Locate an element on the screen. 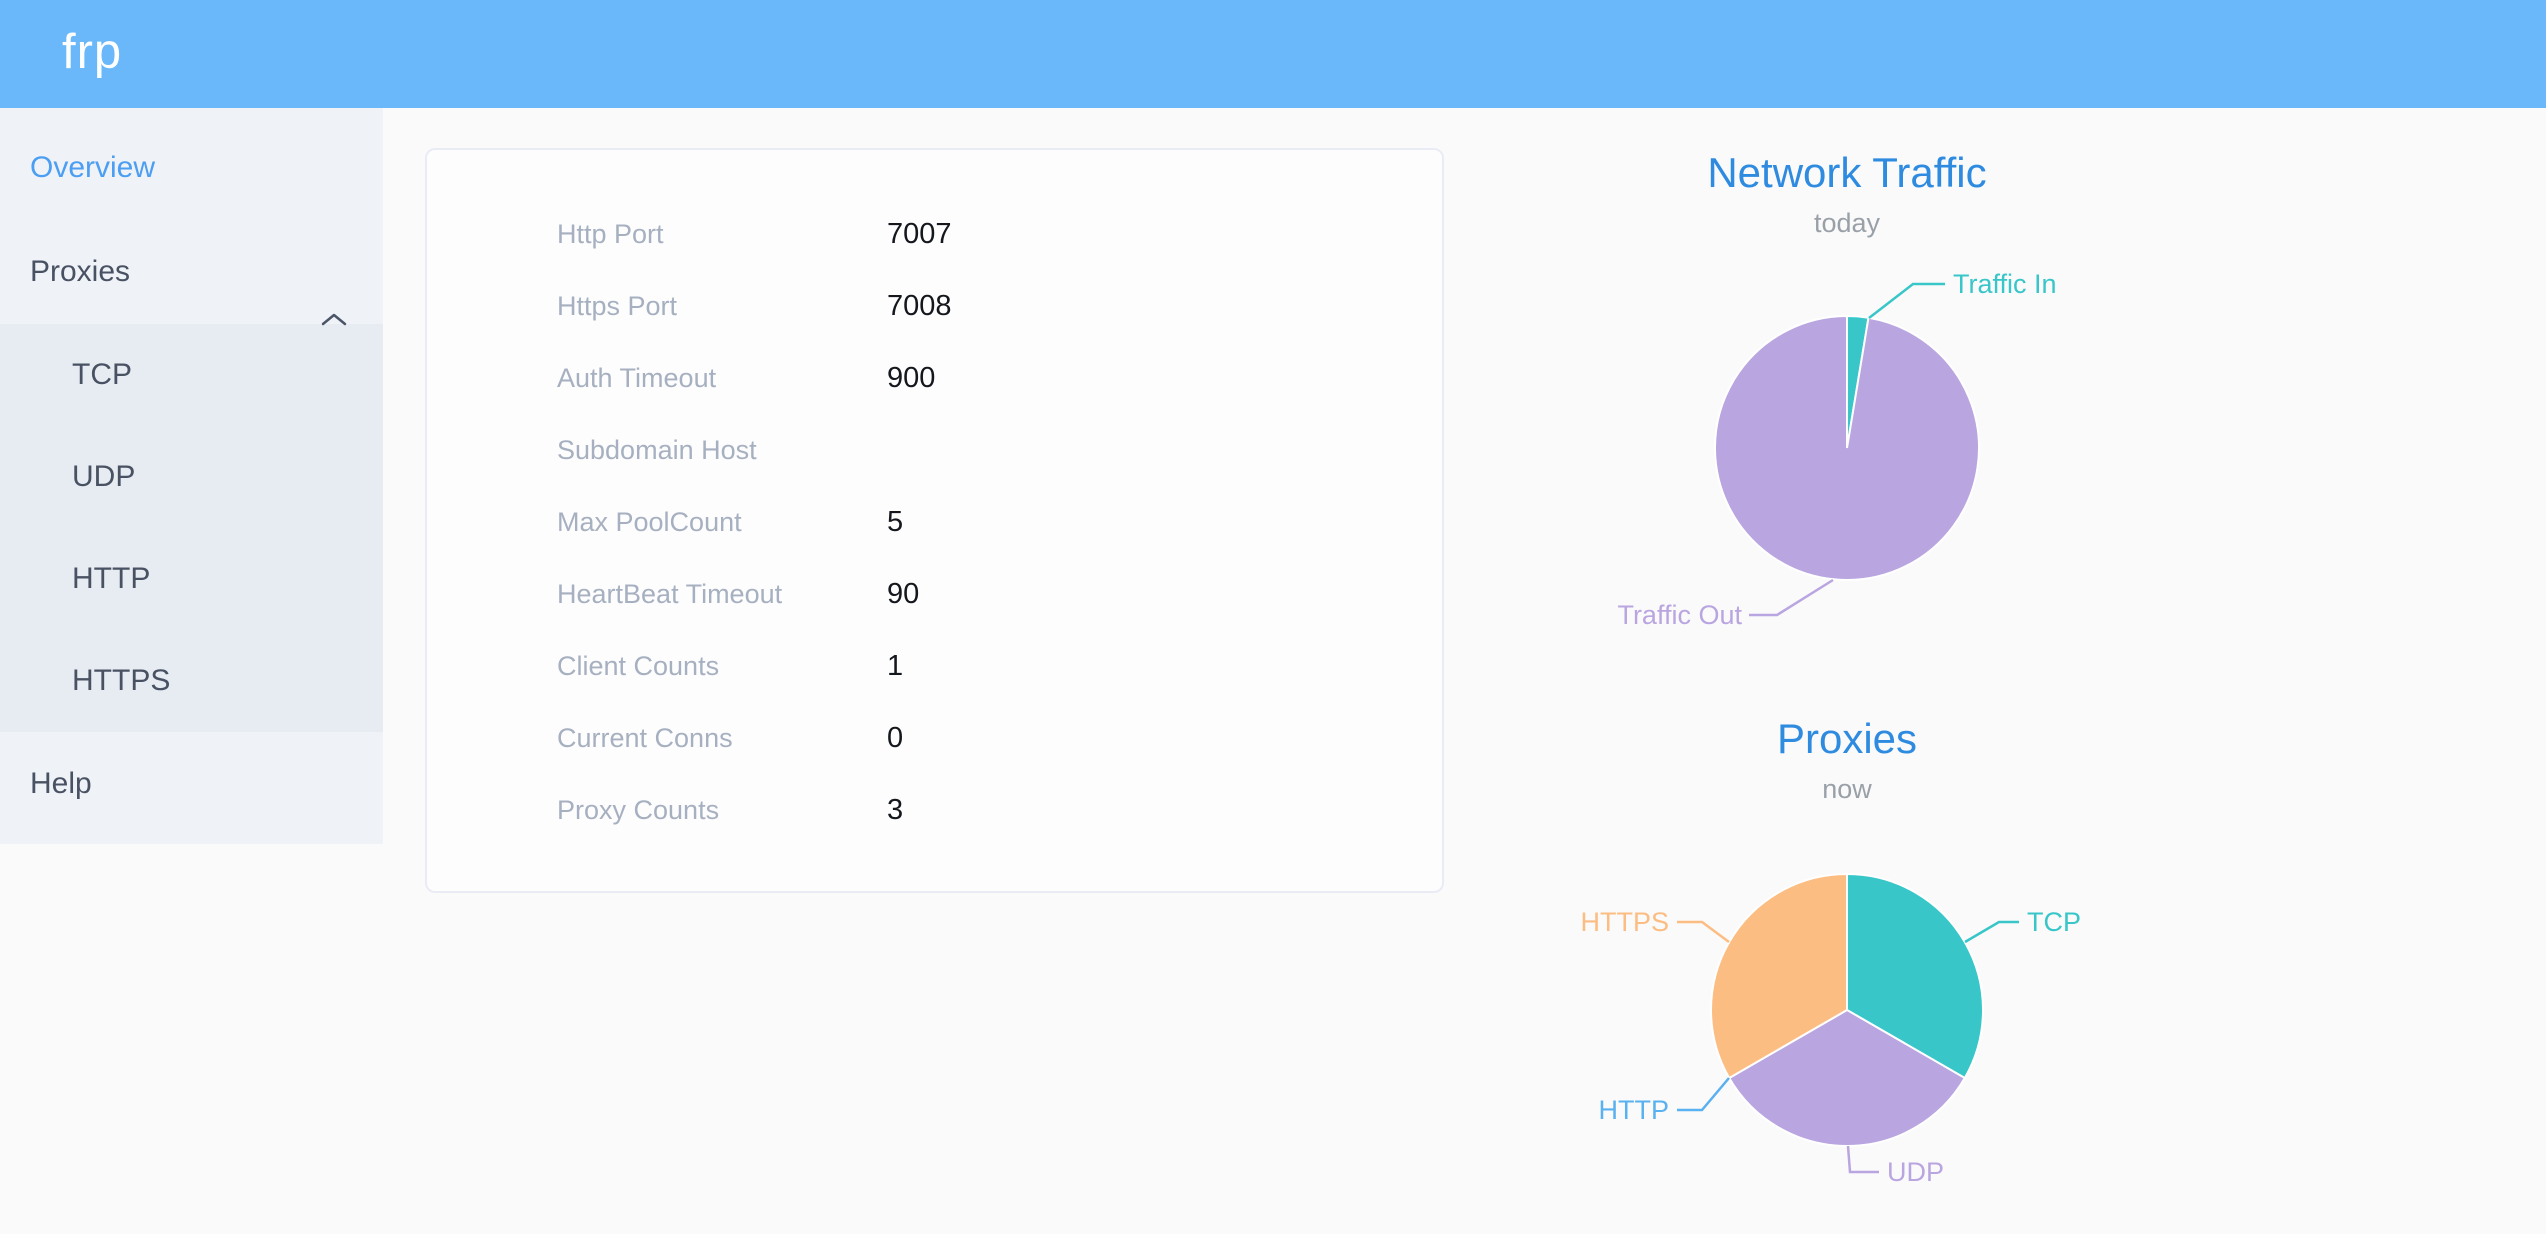 This screenshot has width=2546, height=1234. proxies-submenu: TCP UDP HTTP HTTPS is located at coordinates (191, 528).